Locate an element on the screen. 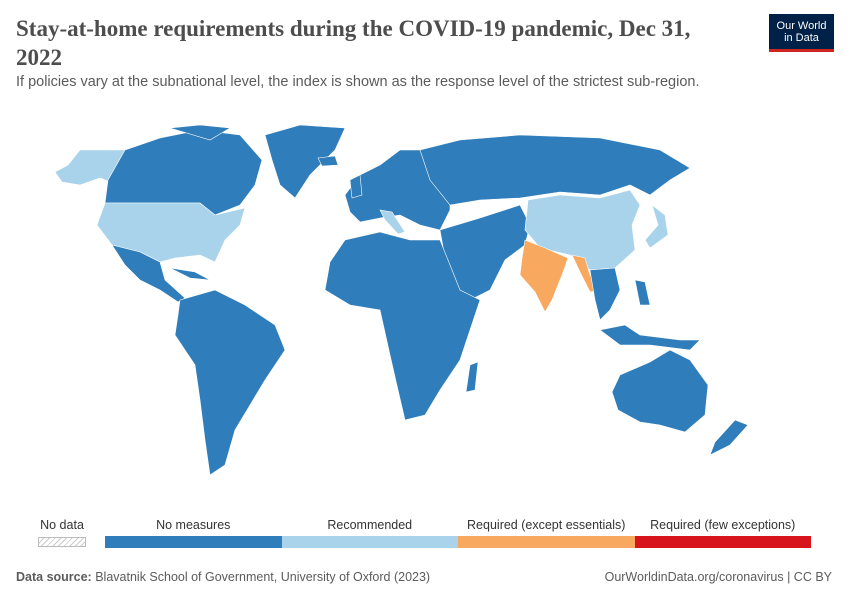  new-zealand is located at coordinates (729, 437).